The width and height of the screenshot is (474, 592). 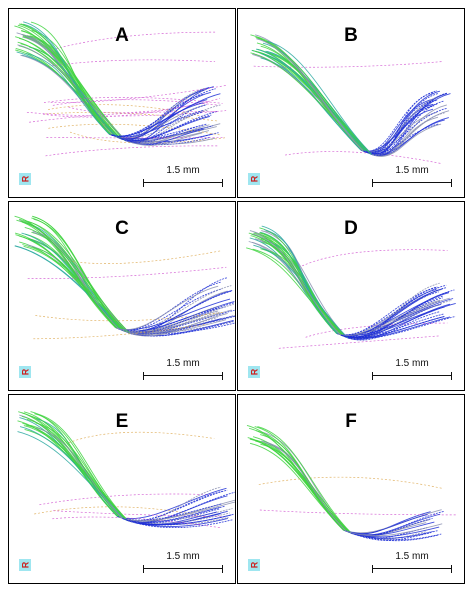 I want to click on fiber-tract-image-a, so click(x=120, y=89).